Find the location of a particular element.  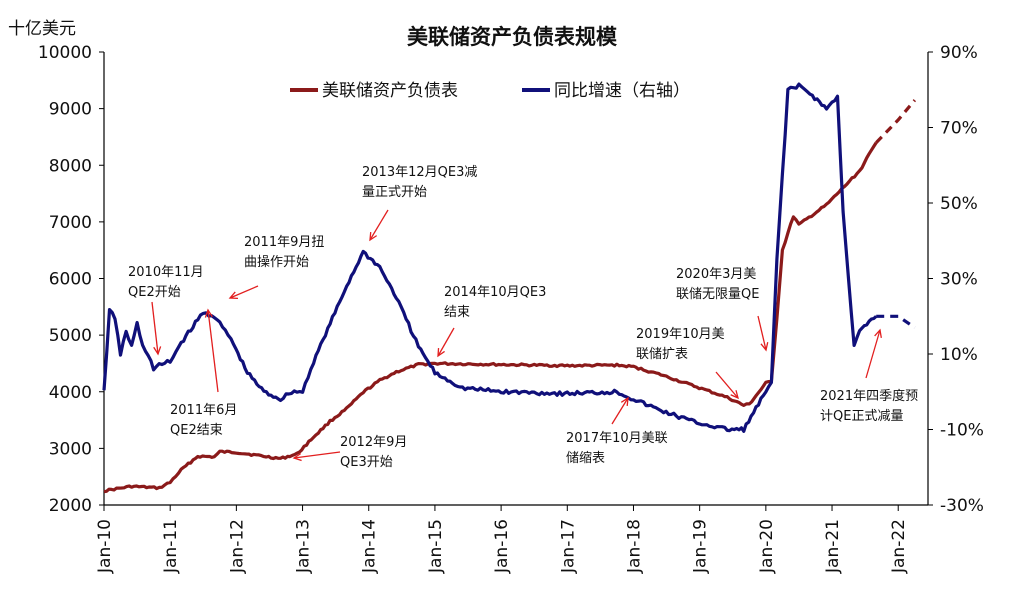

annotation-text: 曲操作开始 is located at coordinates (276, 262).